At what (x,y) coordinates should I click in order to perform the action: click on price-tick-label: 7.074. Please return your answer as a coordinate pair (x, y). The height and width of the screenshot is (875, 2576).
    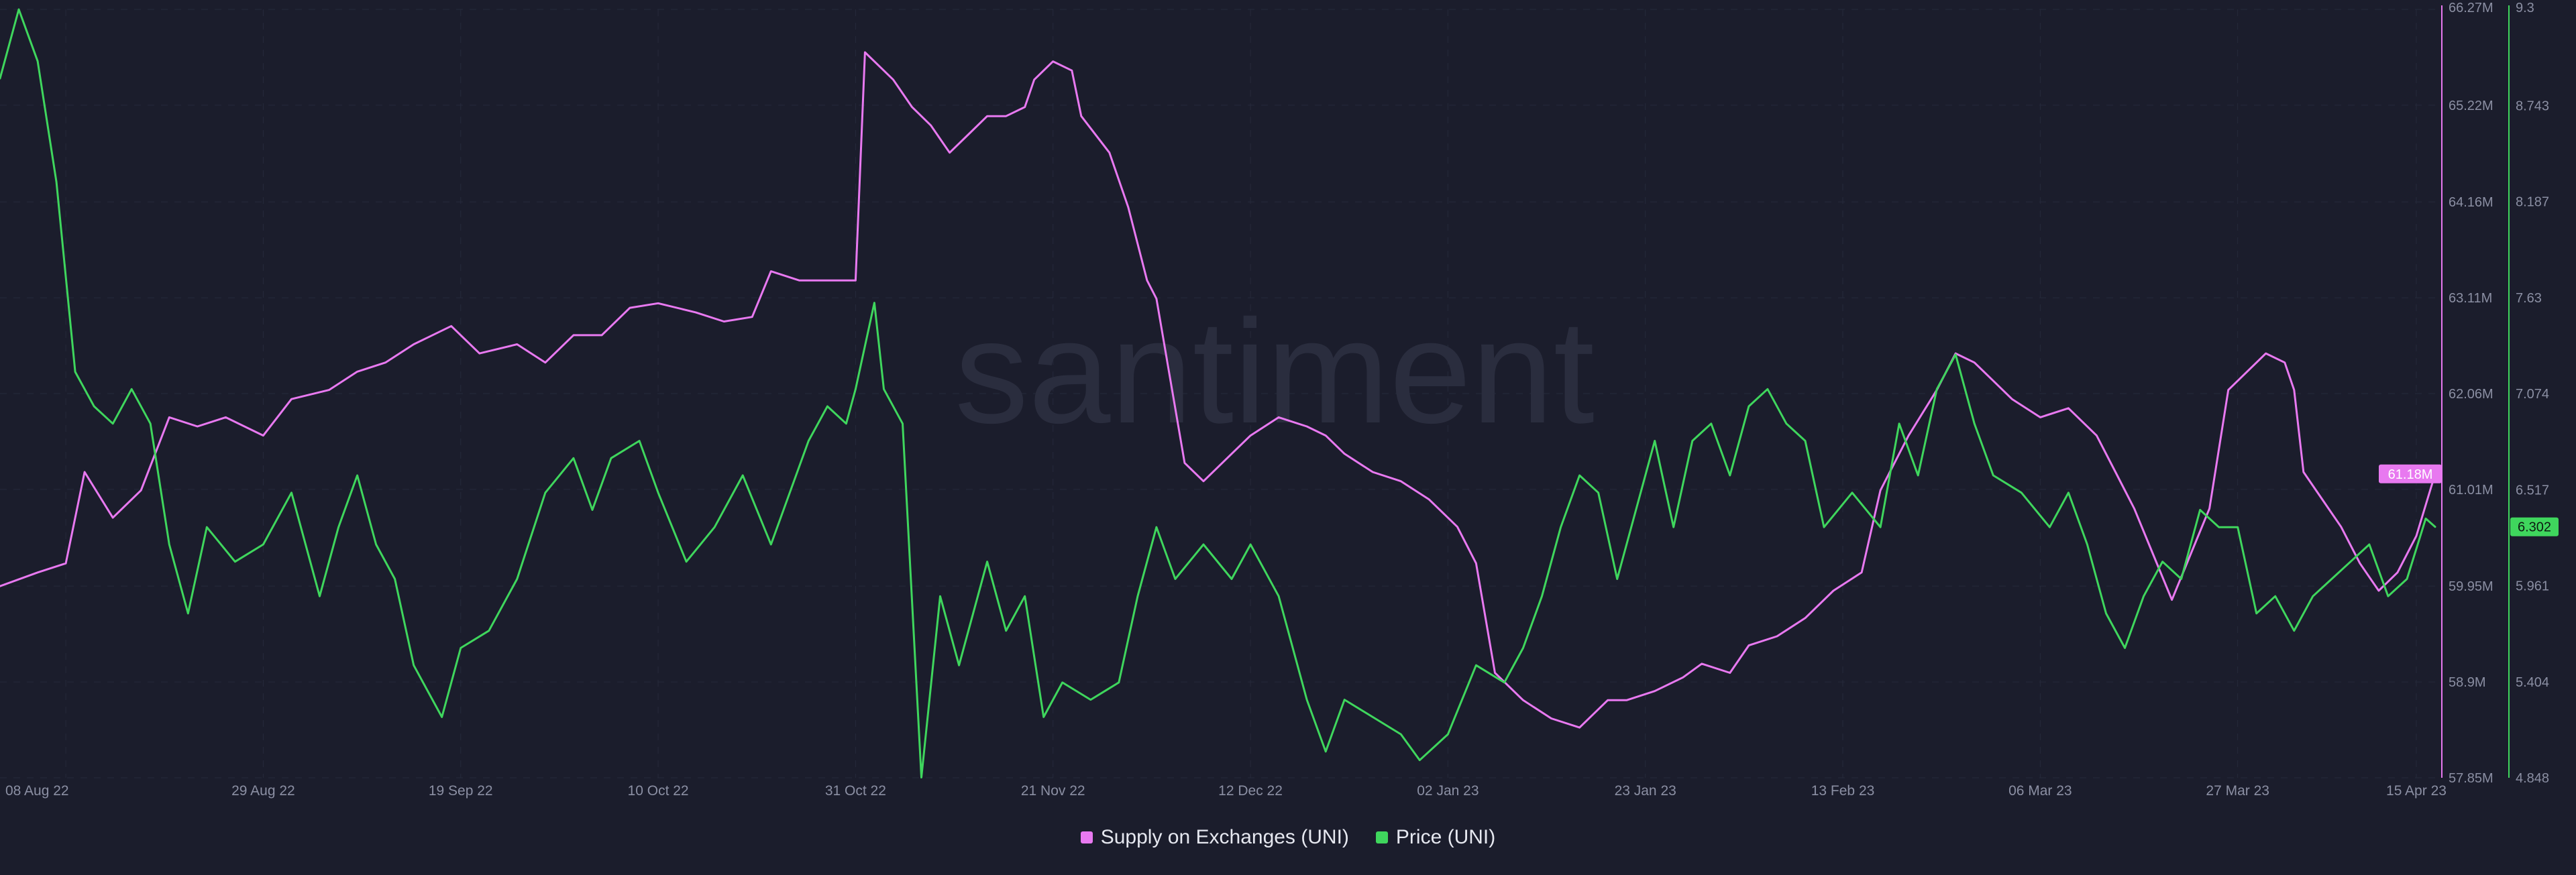
    Looking at the image, I should click on (2532, 394).